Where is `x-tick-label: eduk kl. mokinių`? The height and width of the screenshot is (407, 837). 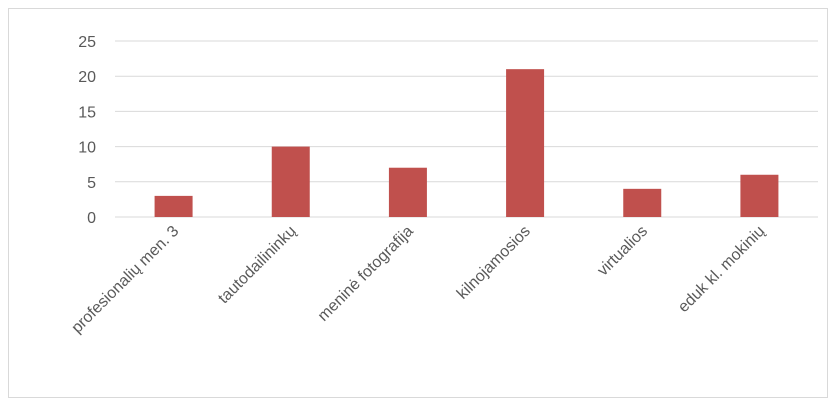 x-tick-label: eduk kl. mokinių is located at coordinates (721, 269).